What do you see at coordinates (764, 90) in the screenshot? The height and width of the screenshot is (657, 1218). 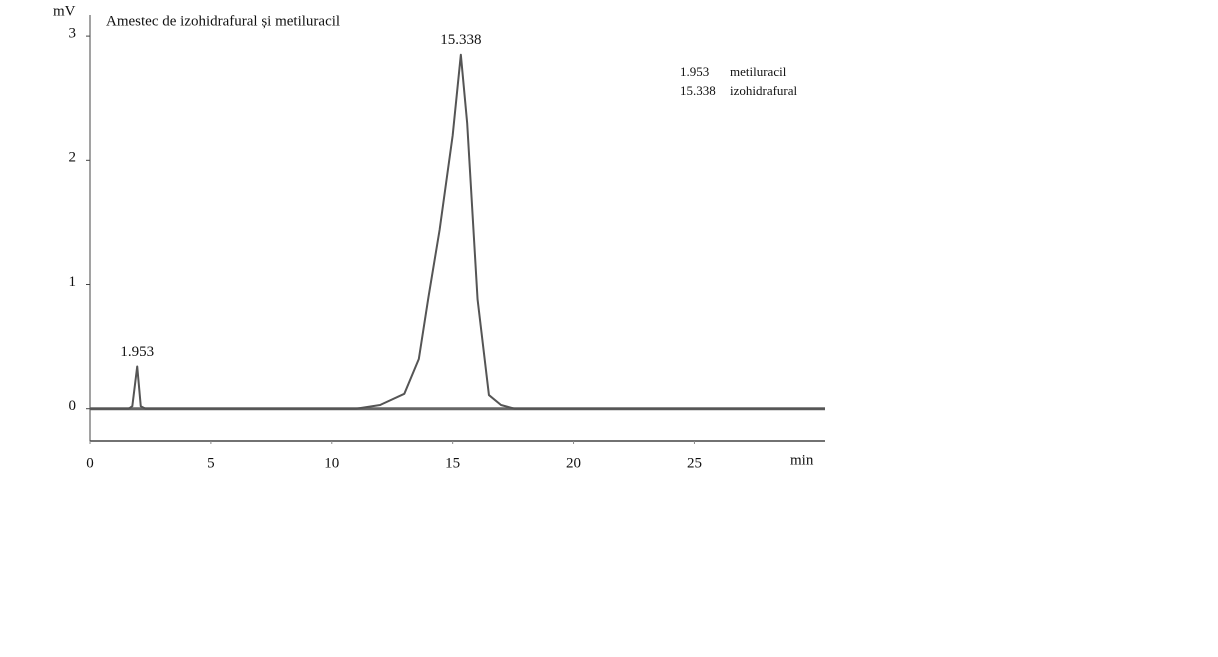 I see `peak-table-name: izohidrafural` at bounding box center [764, 90].